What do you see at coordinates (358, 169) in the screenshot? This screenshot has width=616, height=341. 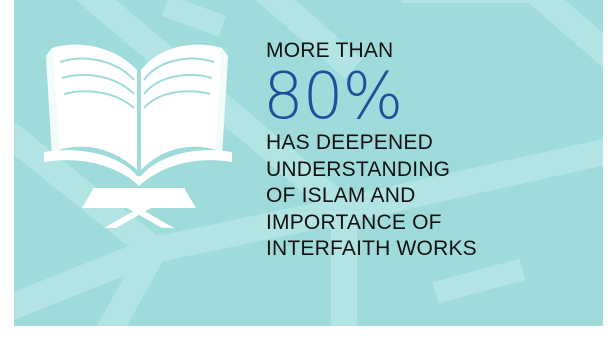 I see `stat-description-line: UNDERSTANDING` at bounding box center [358, 169].